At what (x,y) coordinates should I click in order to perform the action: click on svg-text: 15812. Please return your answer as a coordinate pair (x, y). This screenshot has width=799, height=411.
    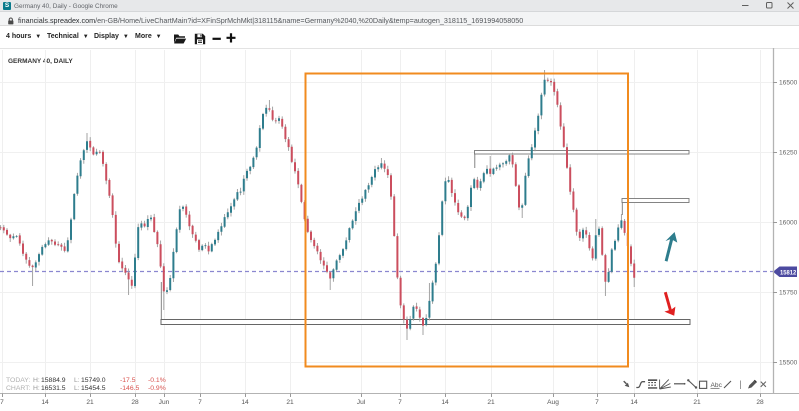
    Looking at the image, I should click on (788, 272).